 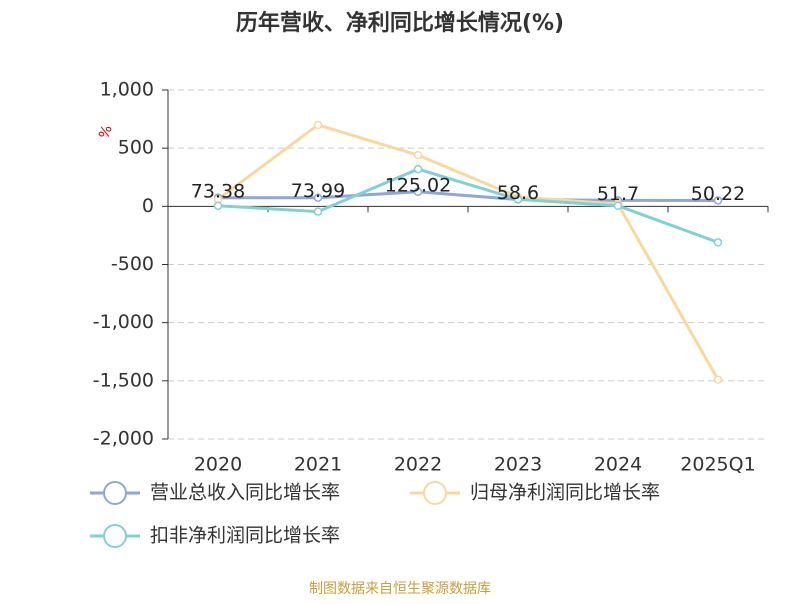 I want to click on y-tick-label: 500, so click(x=136, y=148).